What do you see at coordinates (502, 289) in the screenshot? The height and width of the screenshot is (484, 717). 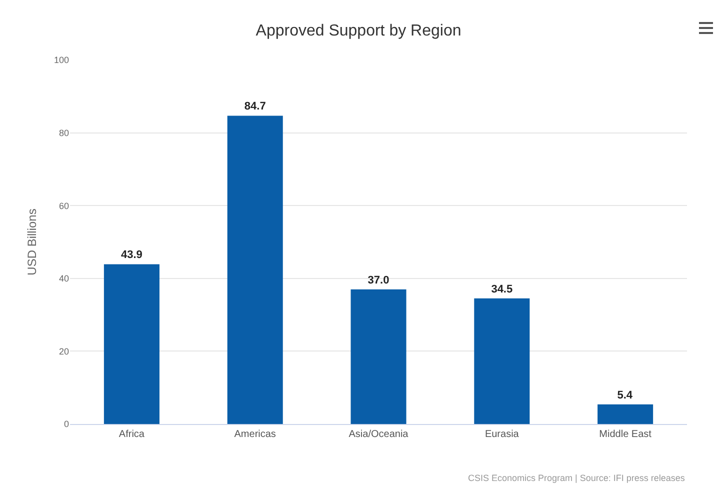 I see `data-label: 34.5` at bounding box center [502, 289].